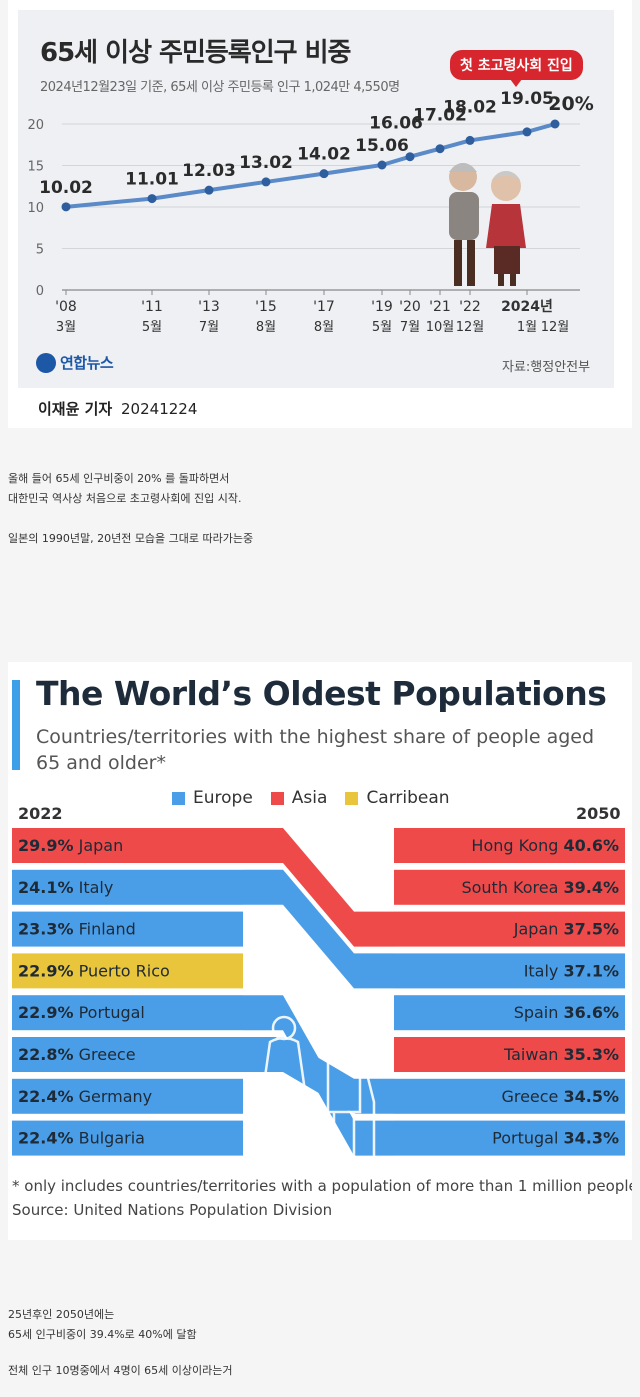  Describe the element at coordinates (501, 280) in the screenshot. I see `woman-leg-left` at that location.